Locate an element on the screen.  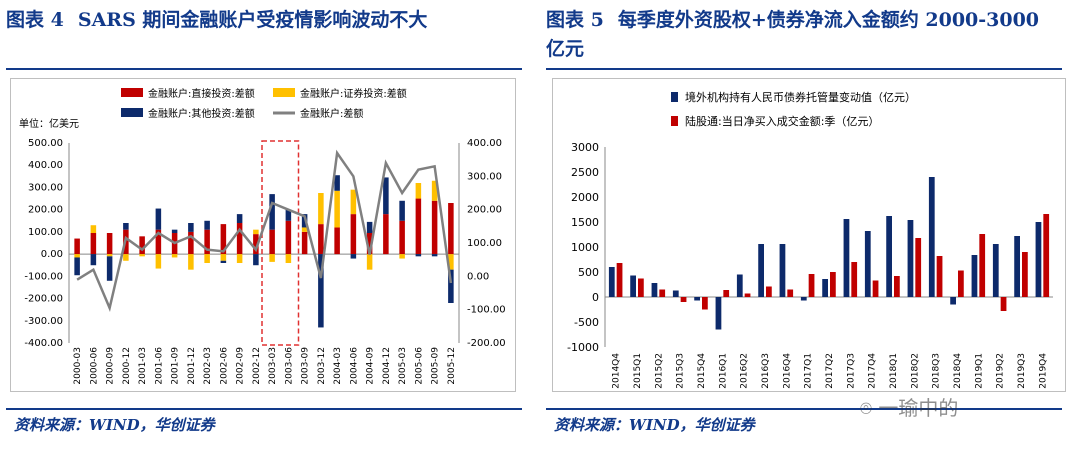
figure-4-source-rule is located at coordinates (264, 409).